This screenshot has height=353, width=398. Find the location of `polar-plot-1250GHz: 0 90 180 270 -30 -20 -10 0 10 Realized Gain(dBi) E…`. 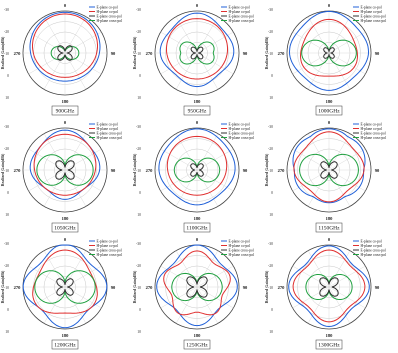

polar-plot-1250GHz: 0 90 180 270 -30 -20 -10 0 10 Realized Gain(dBi) E… is located at coordinates (193, 293).